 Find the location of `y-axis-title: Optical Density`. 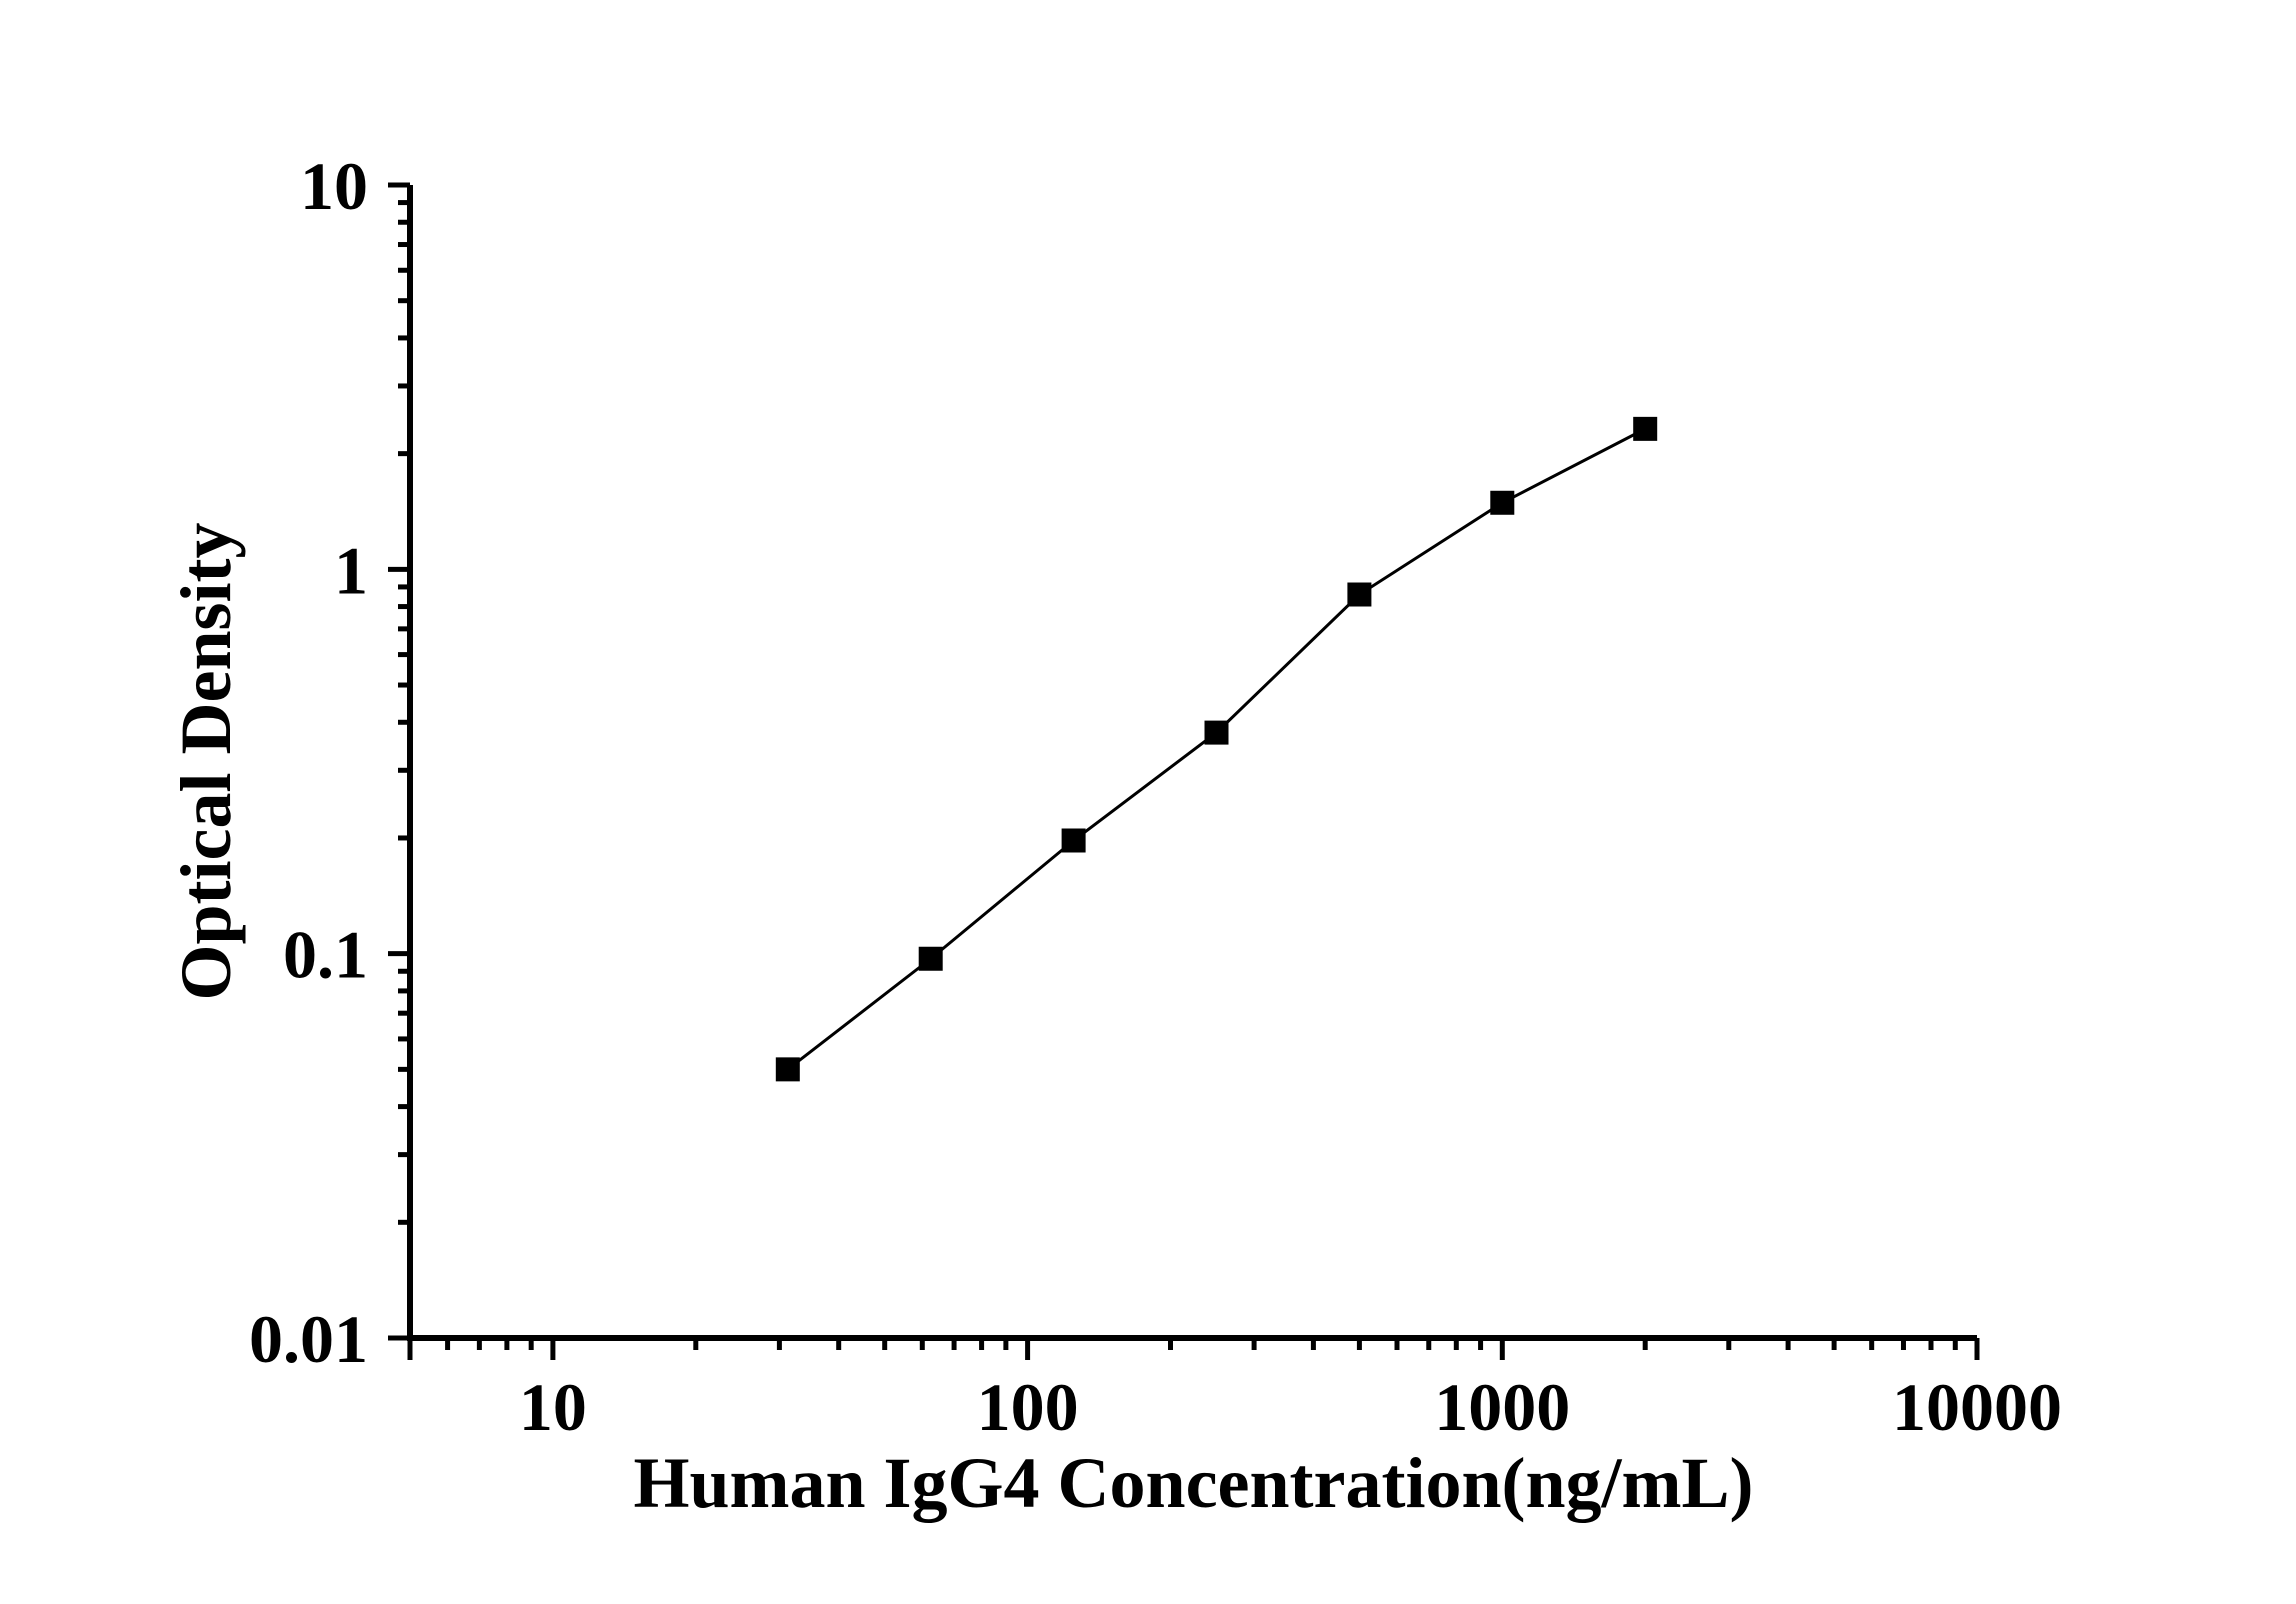

y-axis-title: Optical Density is located at coordinates (206, 762).